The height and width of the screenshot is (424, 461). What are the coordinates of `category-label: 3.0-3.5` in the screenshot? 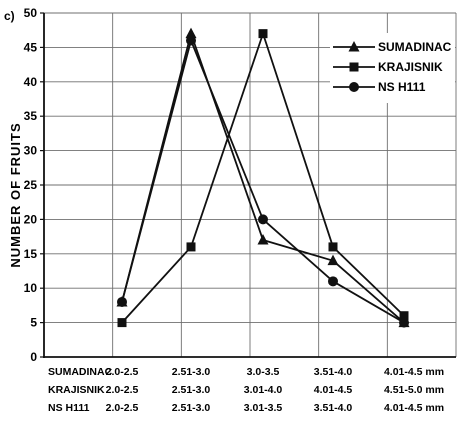 It's located at (263, 372).